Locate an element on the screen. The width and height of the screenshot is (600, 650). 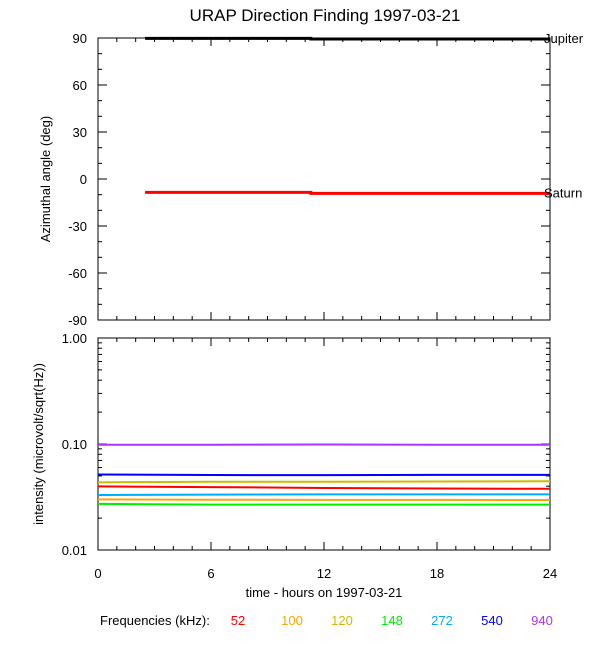
bottom-y-axis-label: intensity (microvolt/sqrt(Hz)) is located at coordinates (38, 444).